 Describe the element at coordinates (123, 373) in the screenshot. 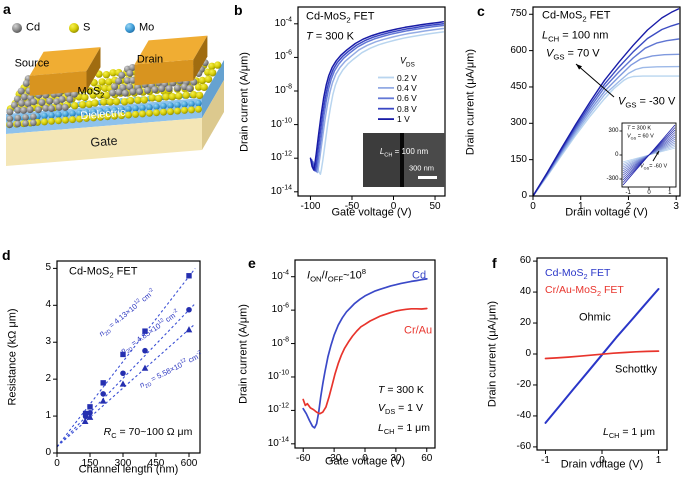

I see `circle-marker` at that location.